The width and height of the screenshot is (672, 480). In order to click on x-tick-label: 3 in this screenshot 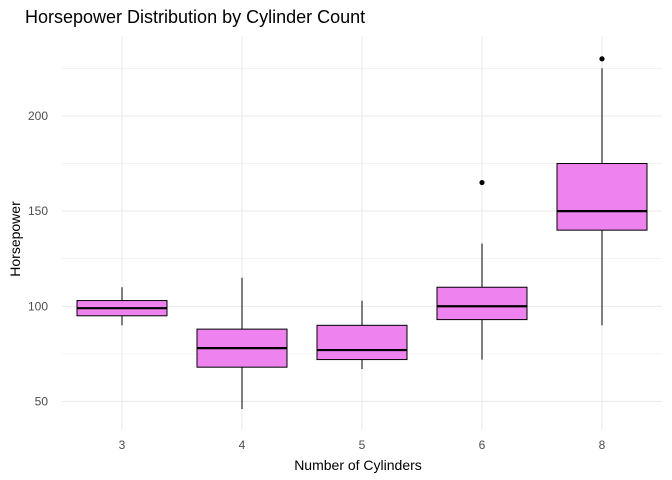, I will do `click(122, 445)`.